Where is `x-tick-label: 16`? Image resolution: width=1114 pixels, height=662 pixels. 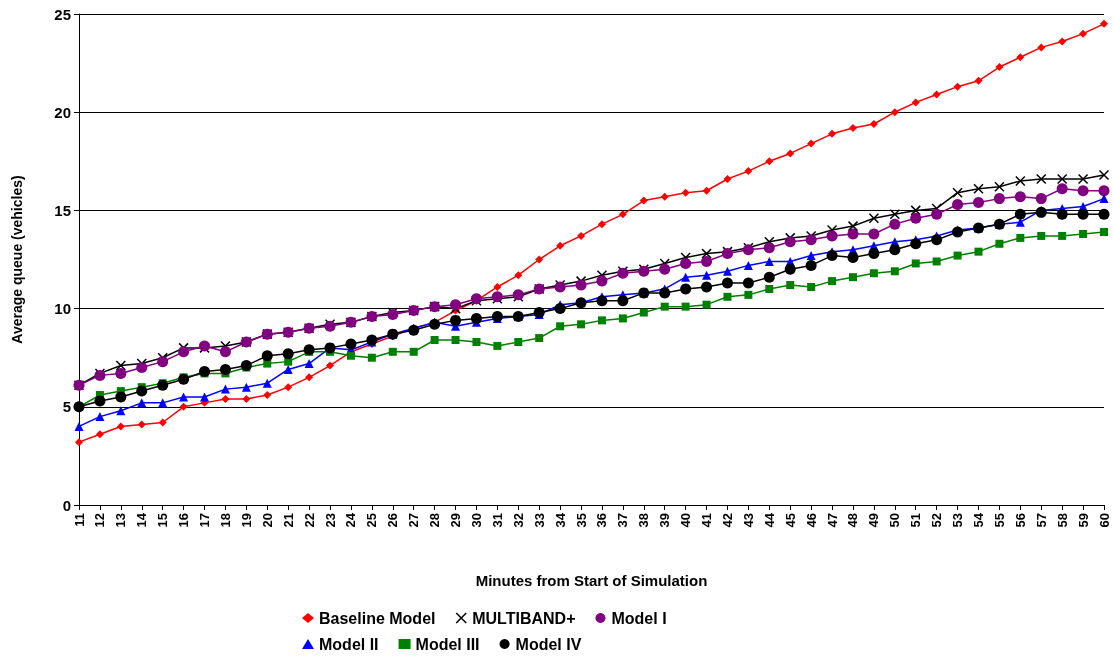
x-tick-label: 16 is located at coordinates (184, 520).